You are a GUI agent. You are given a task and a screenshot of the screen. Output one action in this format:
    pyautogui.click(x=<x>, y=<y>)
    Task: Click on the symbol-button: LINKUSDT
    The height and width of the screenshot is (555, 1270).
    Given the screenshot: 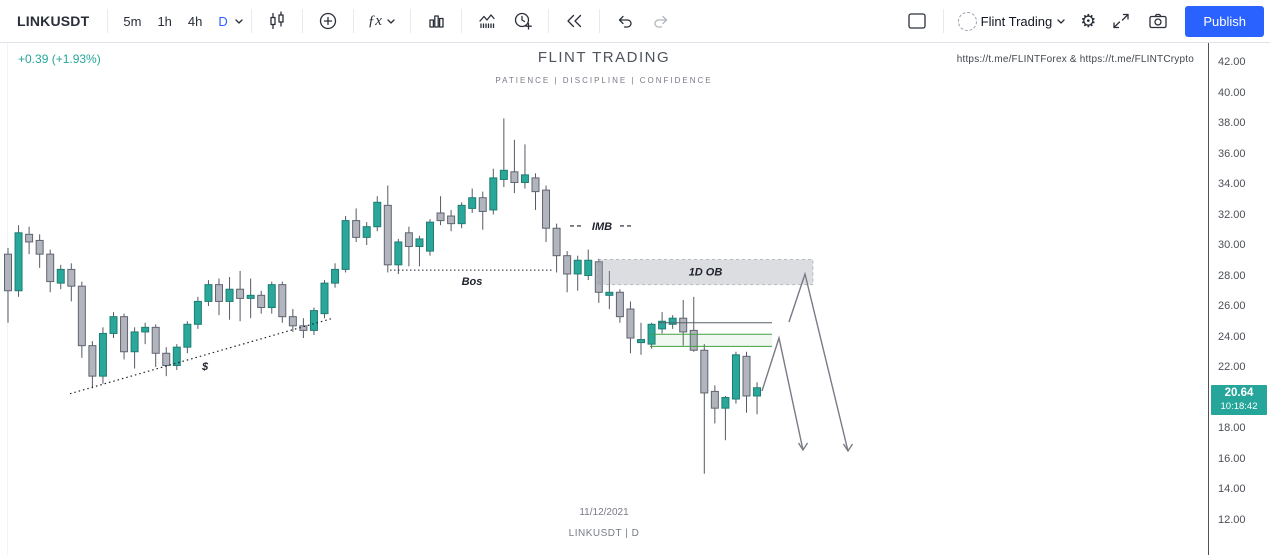 What is the action you would take?
    pyautogui.click(x=53, y=21)
    